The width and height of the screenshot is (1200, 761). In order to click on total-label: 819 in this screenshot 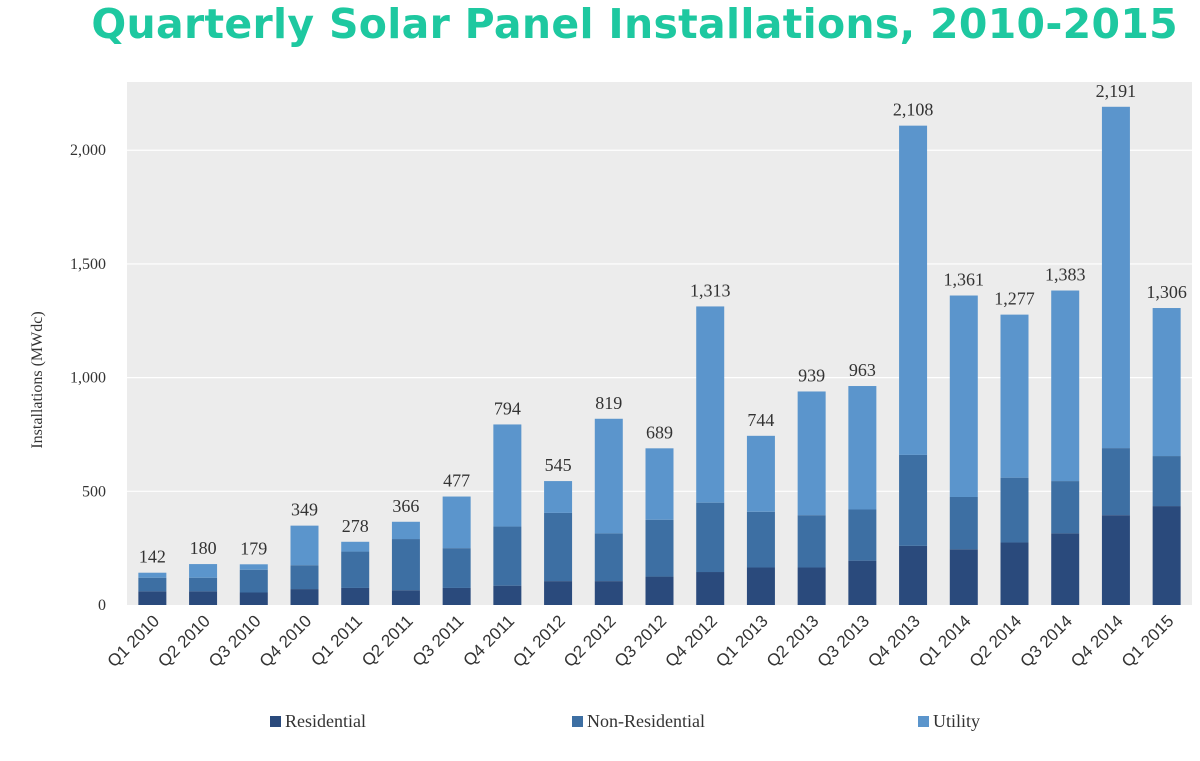, I will do `click(608, 403)`.